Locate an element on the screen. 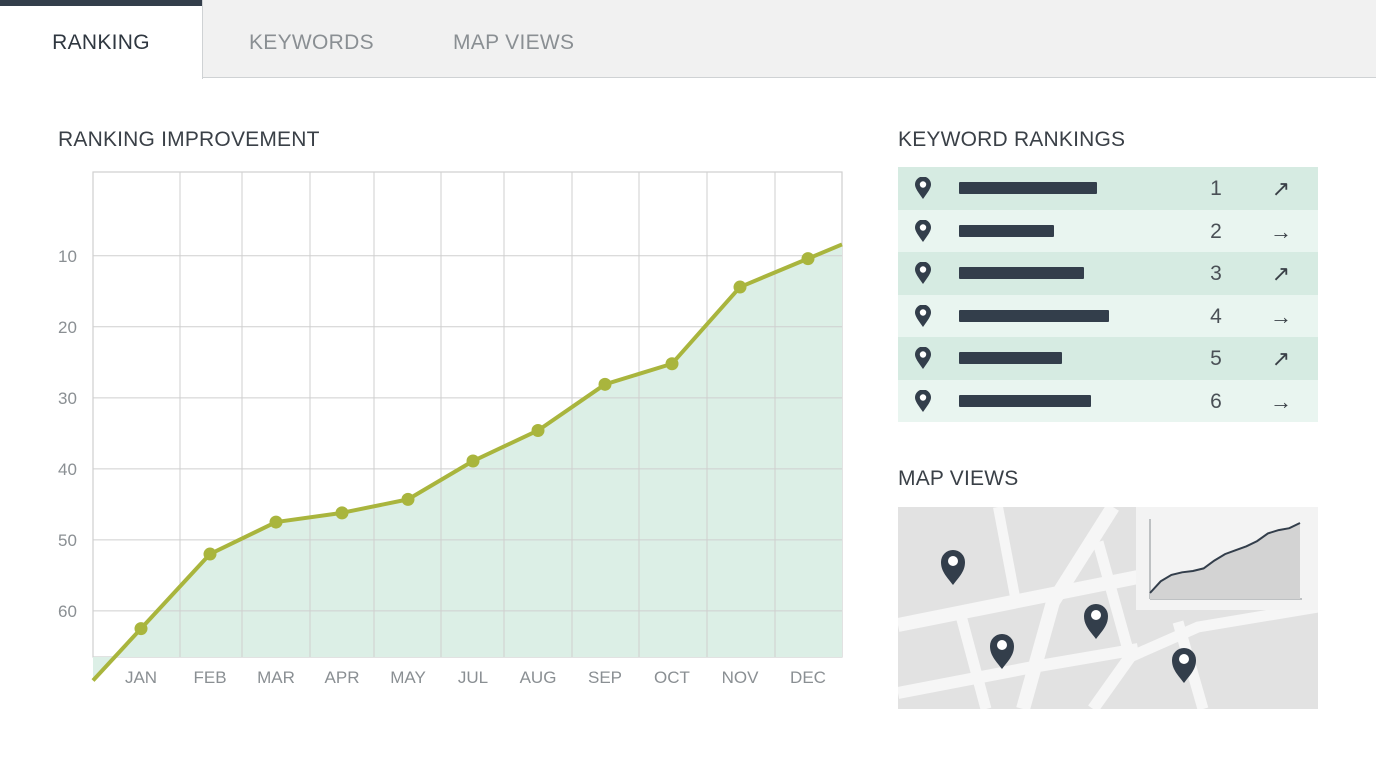  x-tick-label: DEC is located at coordinates (808, 677).